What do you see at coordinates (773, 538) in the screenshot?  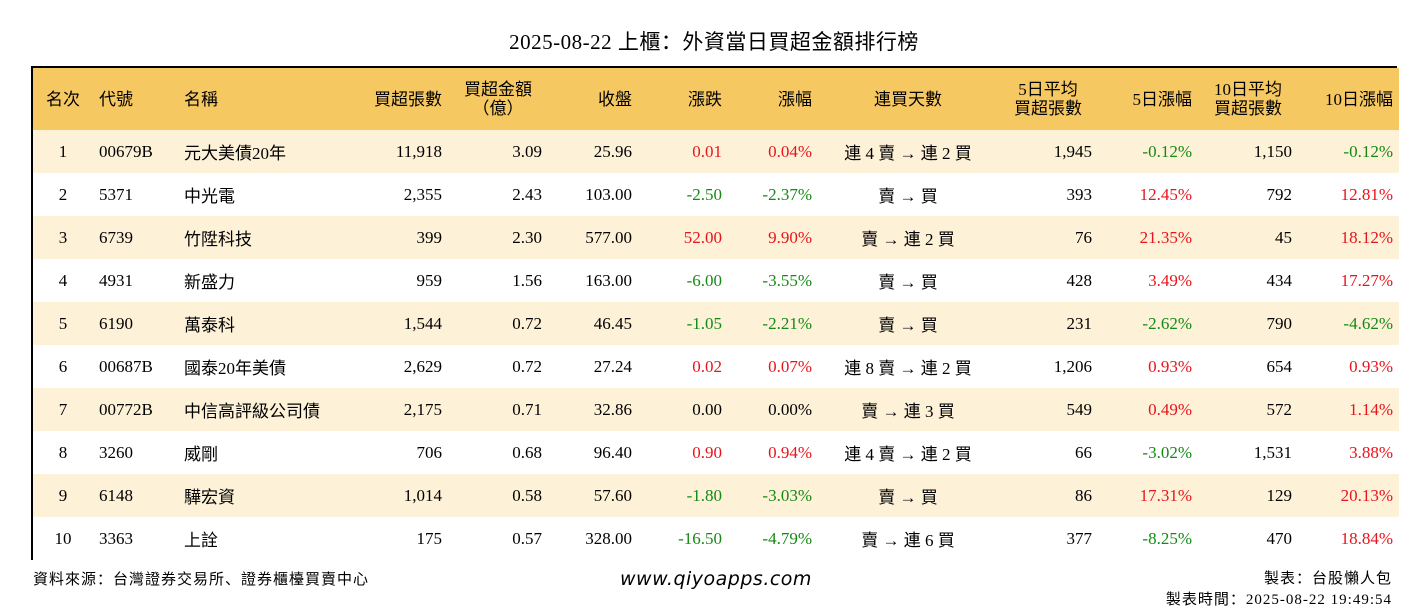 I see `cell-pct: -4.79%` at bounding box center [773, 538].